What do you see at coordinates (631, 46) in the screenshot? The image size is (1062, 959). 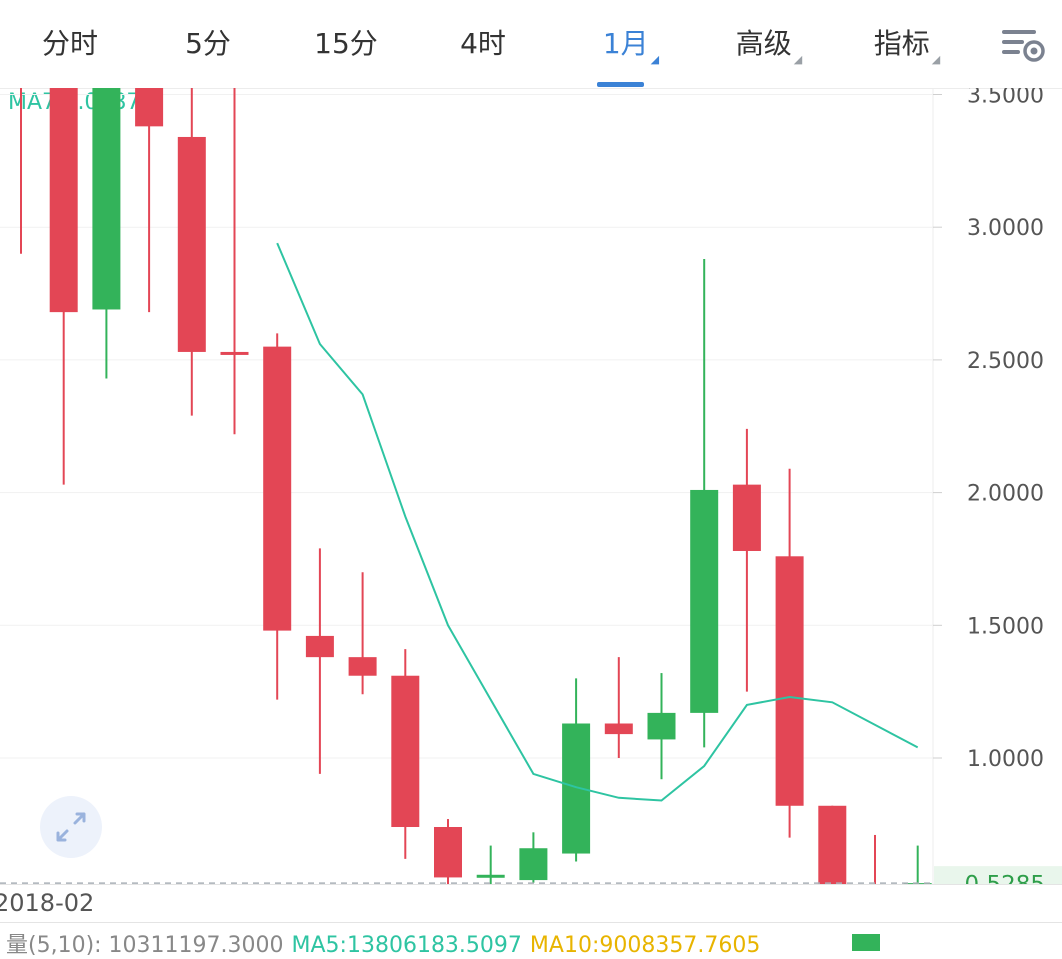 I see `tab-1month: 1月 ◢` at bounding box center [631, 46].